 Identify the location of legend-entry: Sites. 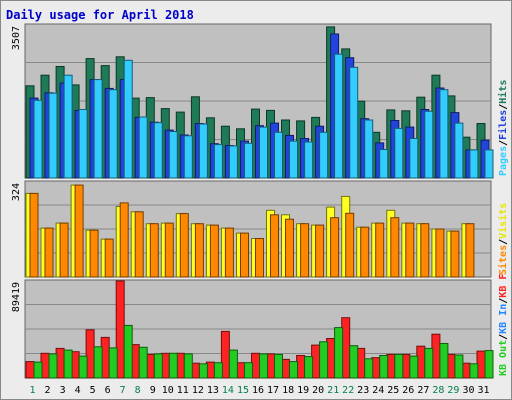
(503, 260).